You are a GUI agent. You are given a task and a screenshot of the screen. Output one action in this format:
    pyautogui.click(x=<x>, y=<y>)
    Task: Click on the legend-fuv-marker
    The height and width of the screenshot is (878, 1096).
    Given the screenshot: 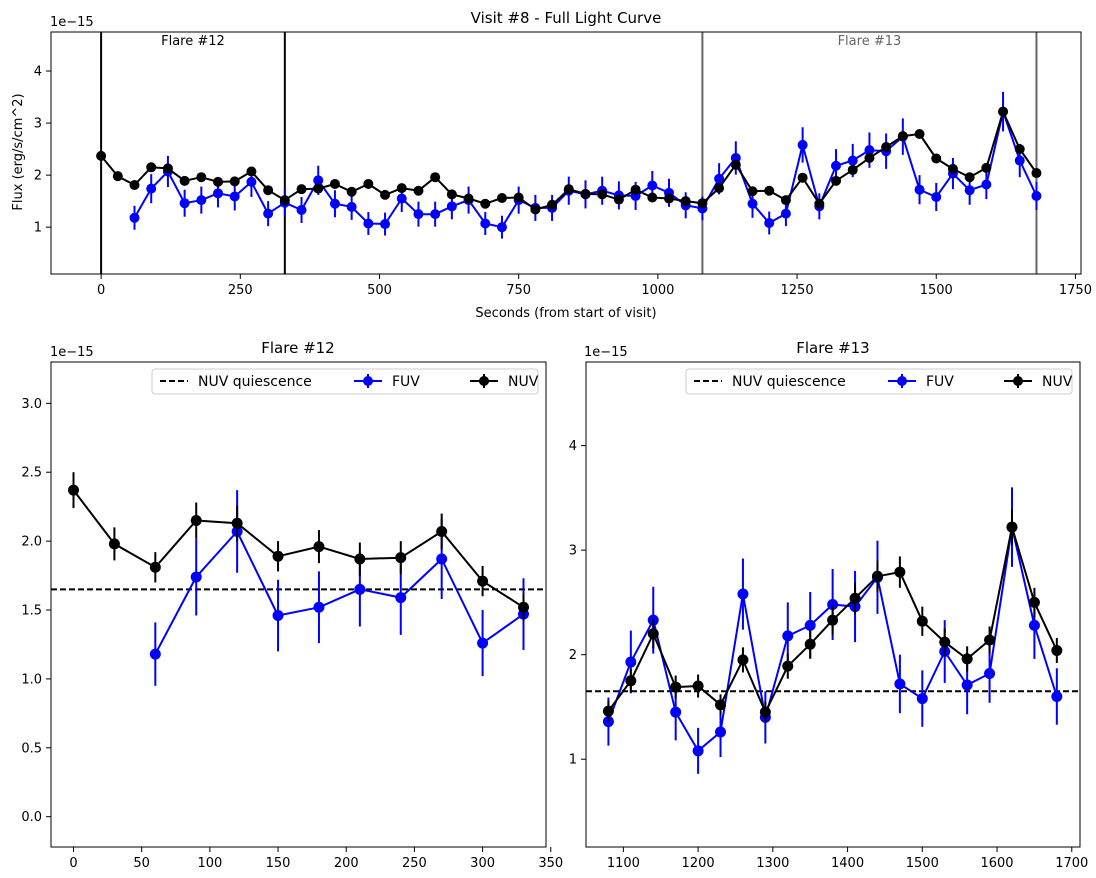 What is the action you would take?
    pyautogui.click(x=902, y=381)
    